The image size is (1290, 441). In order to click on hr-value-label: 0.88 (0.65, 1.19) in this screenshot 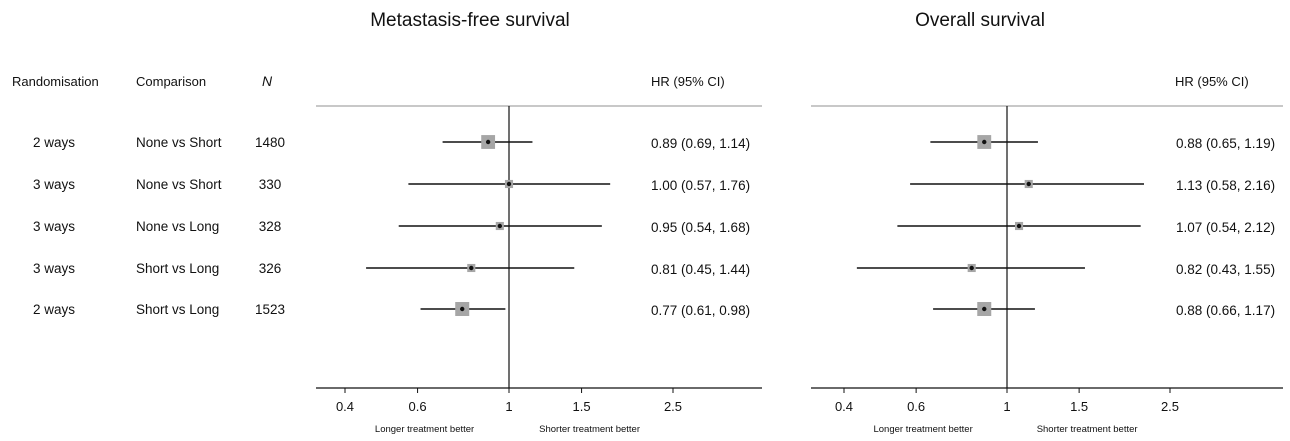, I will do `click(1225, 143)`.